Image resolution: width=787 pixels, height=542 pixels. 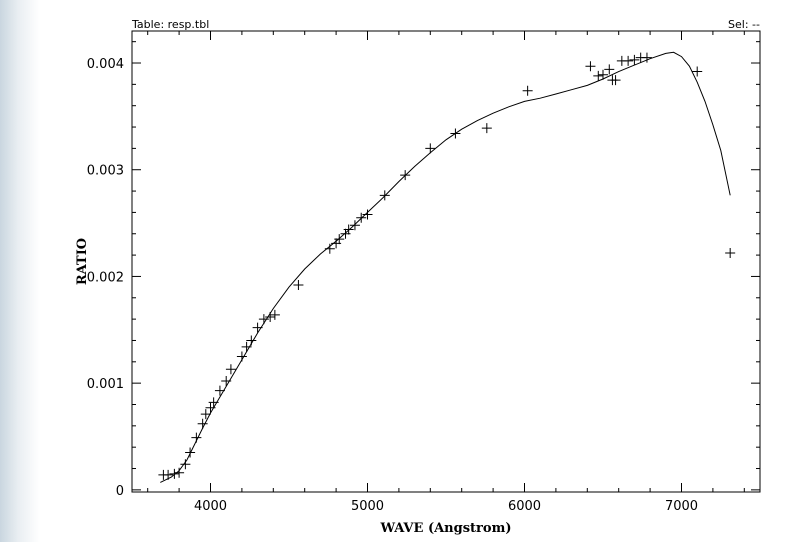 What do you see at coordinates (210, 506) in the screenshot?
I see `x-tick-label: 4000` at bounding box center [210, 506].